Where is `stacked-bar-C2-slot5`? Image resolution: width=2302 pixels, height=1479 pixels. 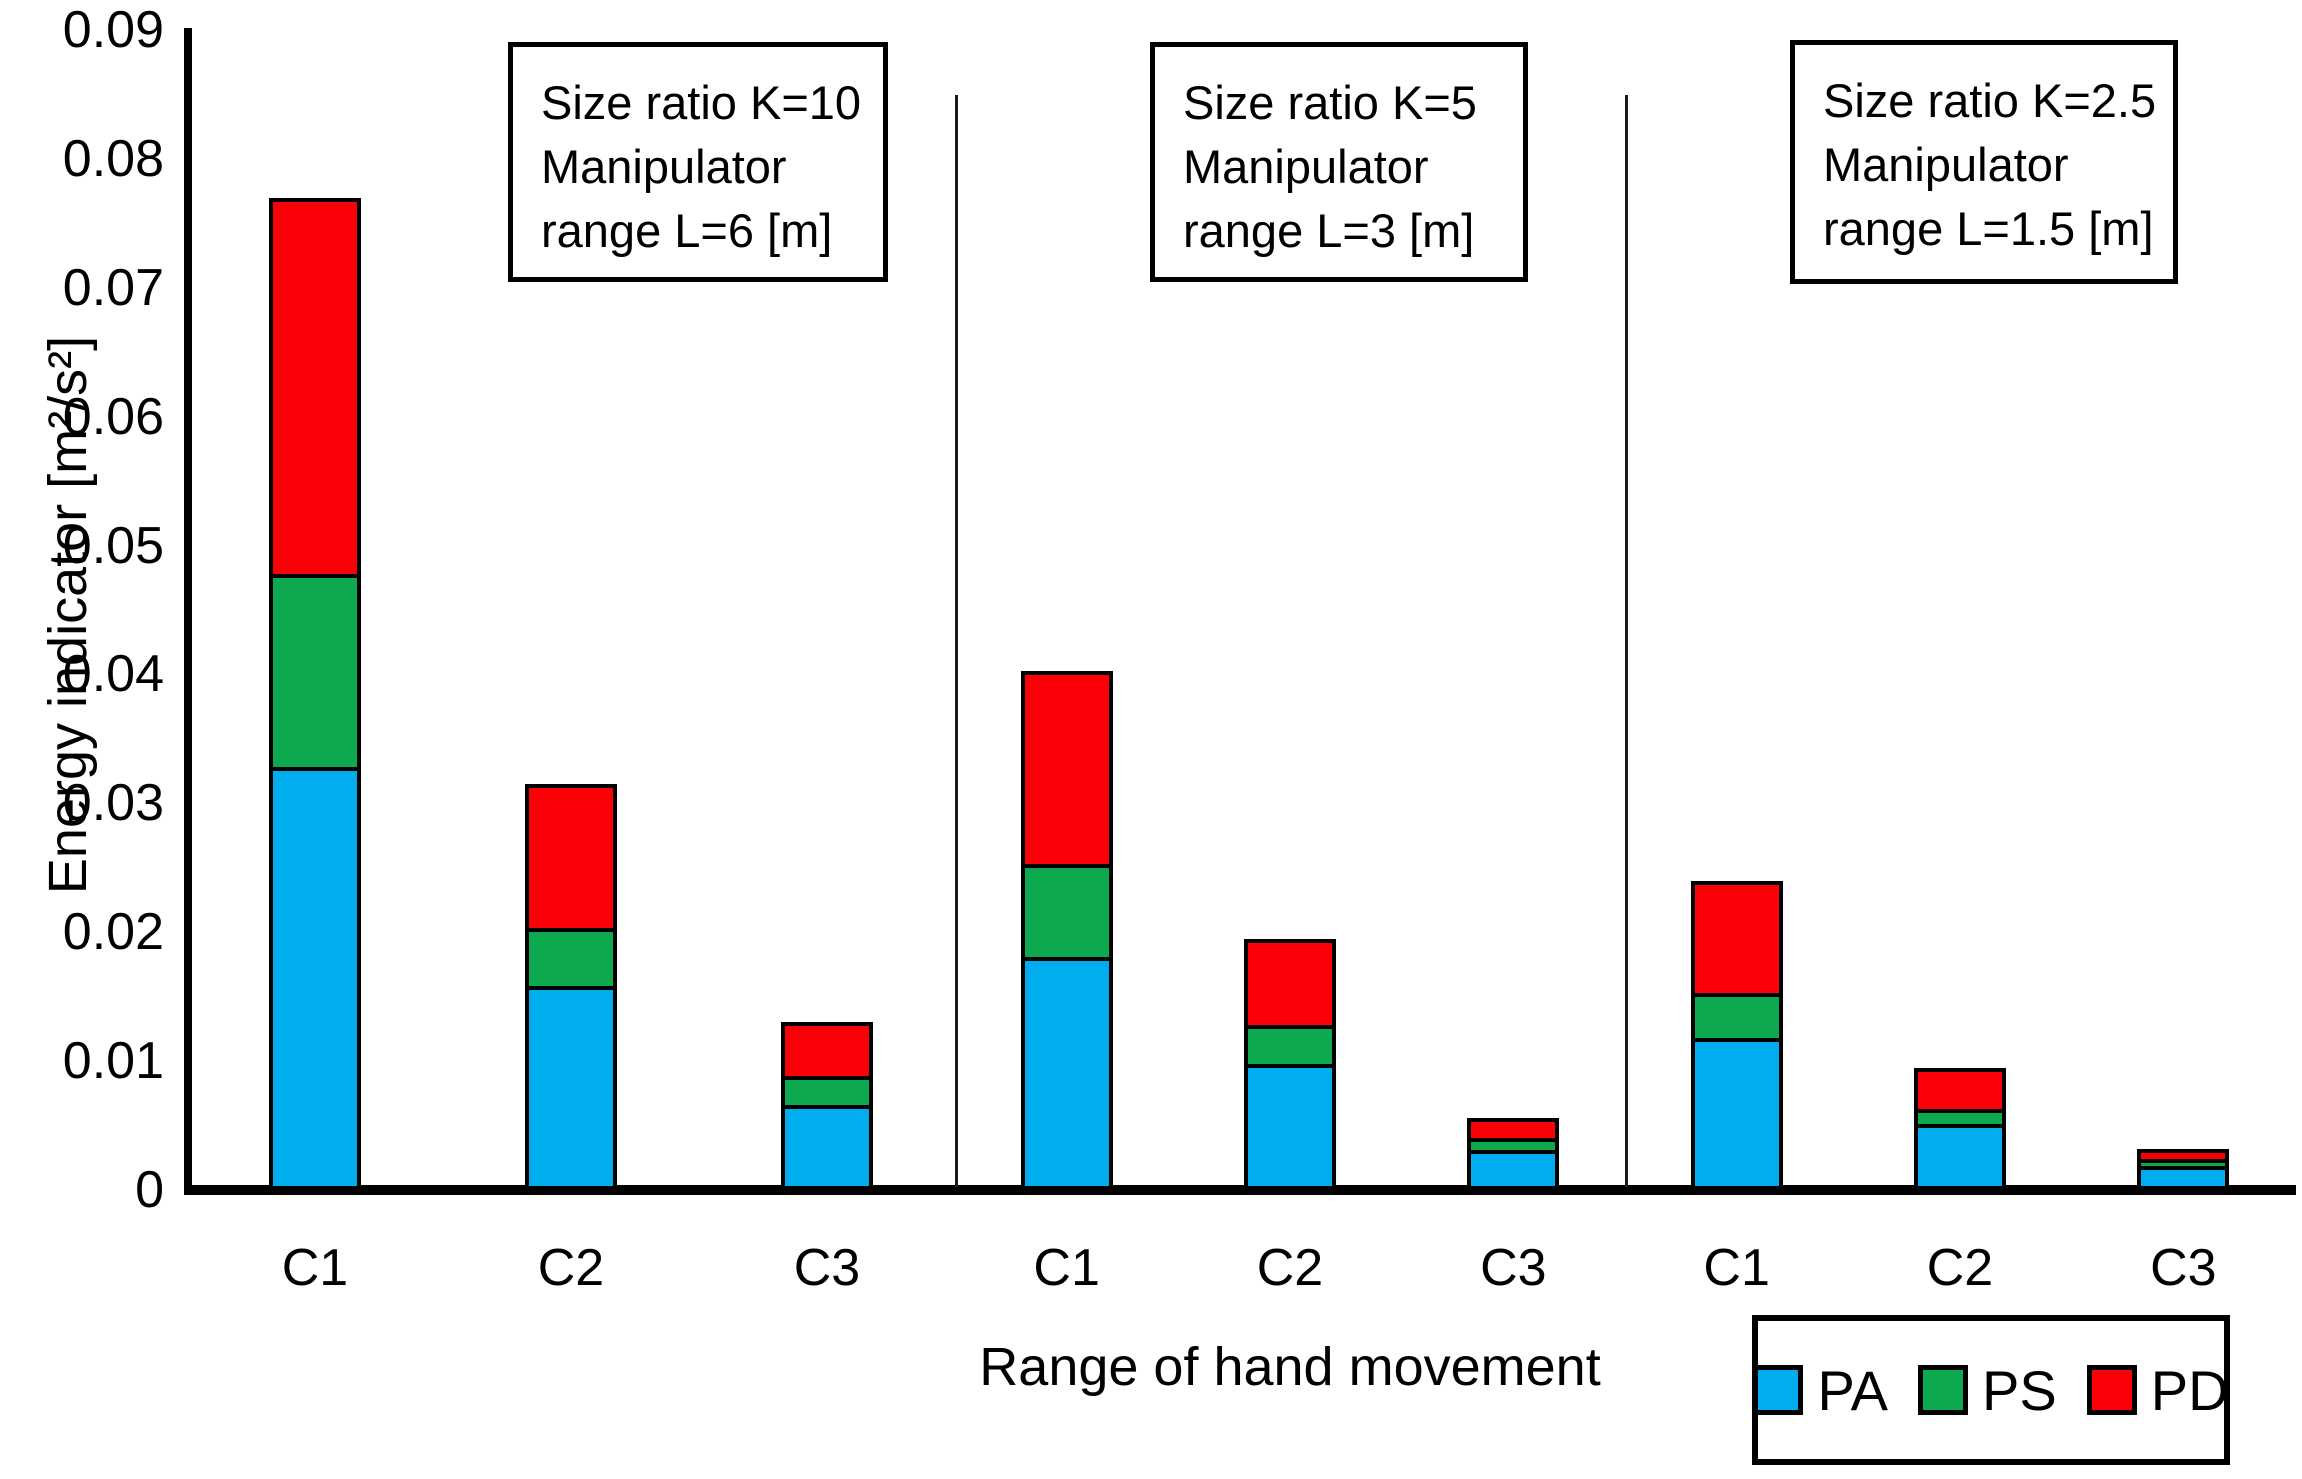
stacked-bar-C2-slot5 is located at coordinates (1290, 1064).